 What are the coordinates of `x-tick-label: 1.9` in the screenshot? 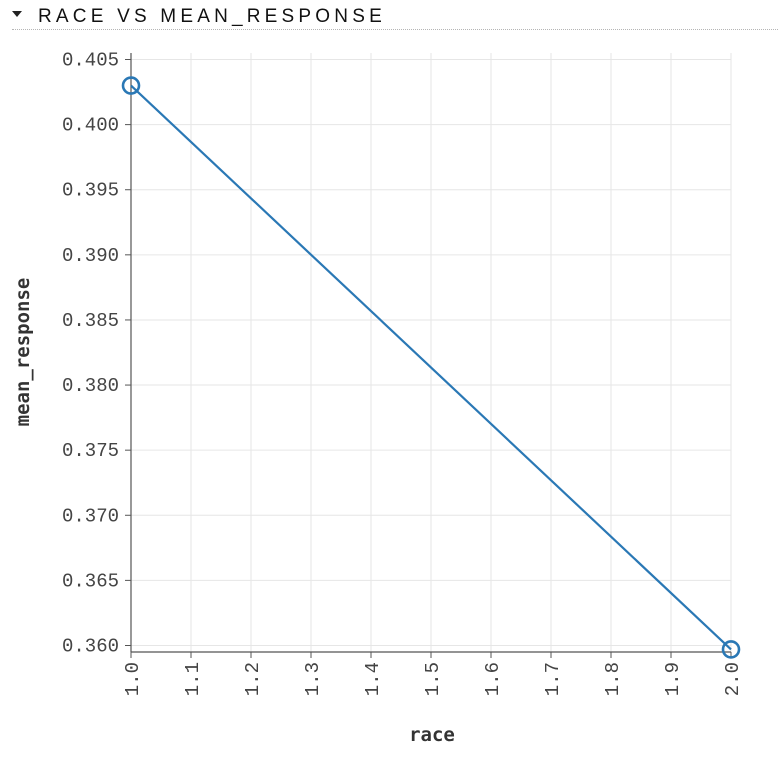 It's located at (673, 679).